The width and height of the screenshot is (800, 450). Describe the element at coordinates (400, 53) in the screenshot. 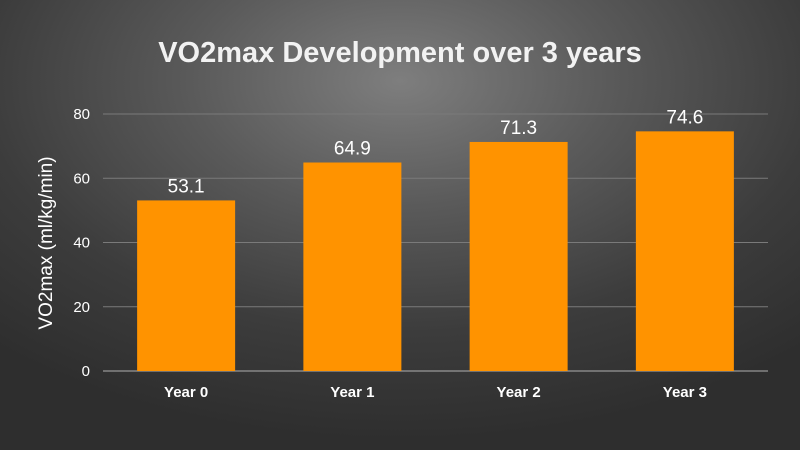

I see `chart-title: VO2max Development over 3 years` at that location.